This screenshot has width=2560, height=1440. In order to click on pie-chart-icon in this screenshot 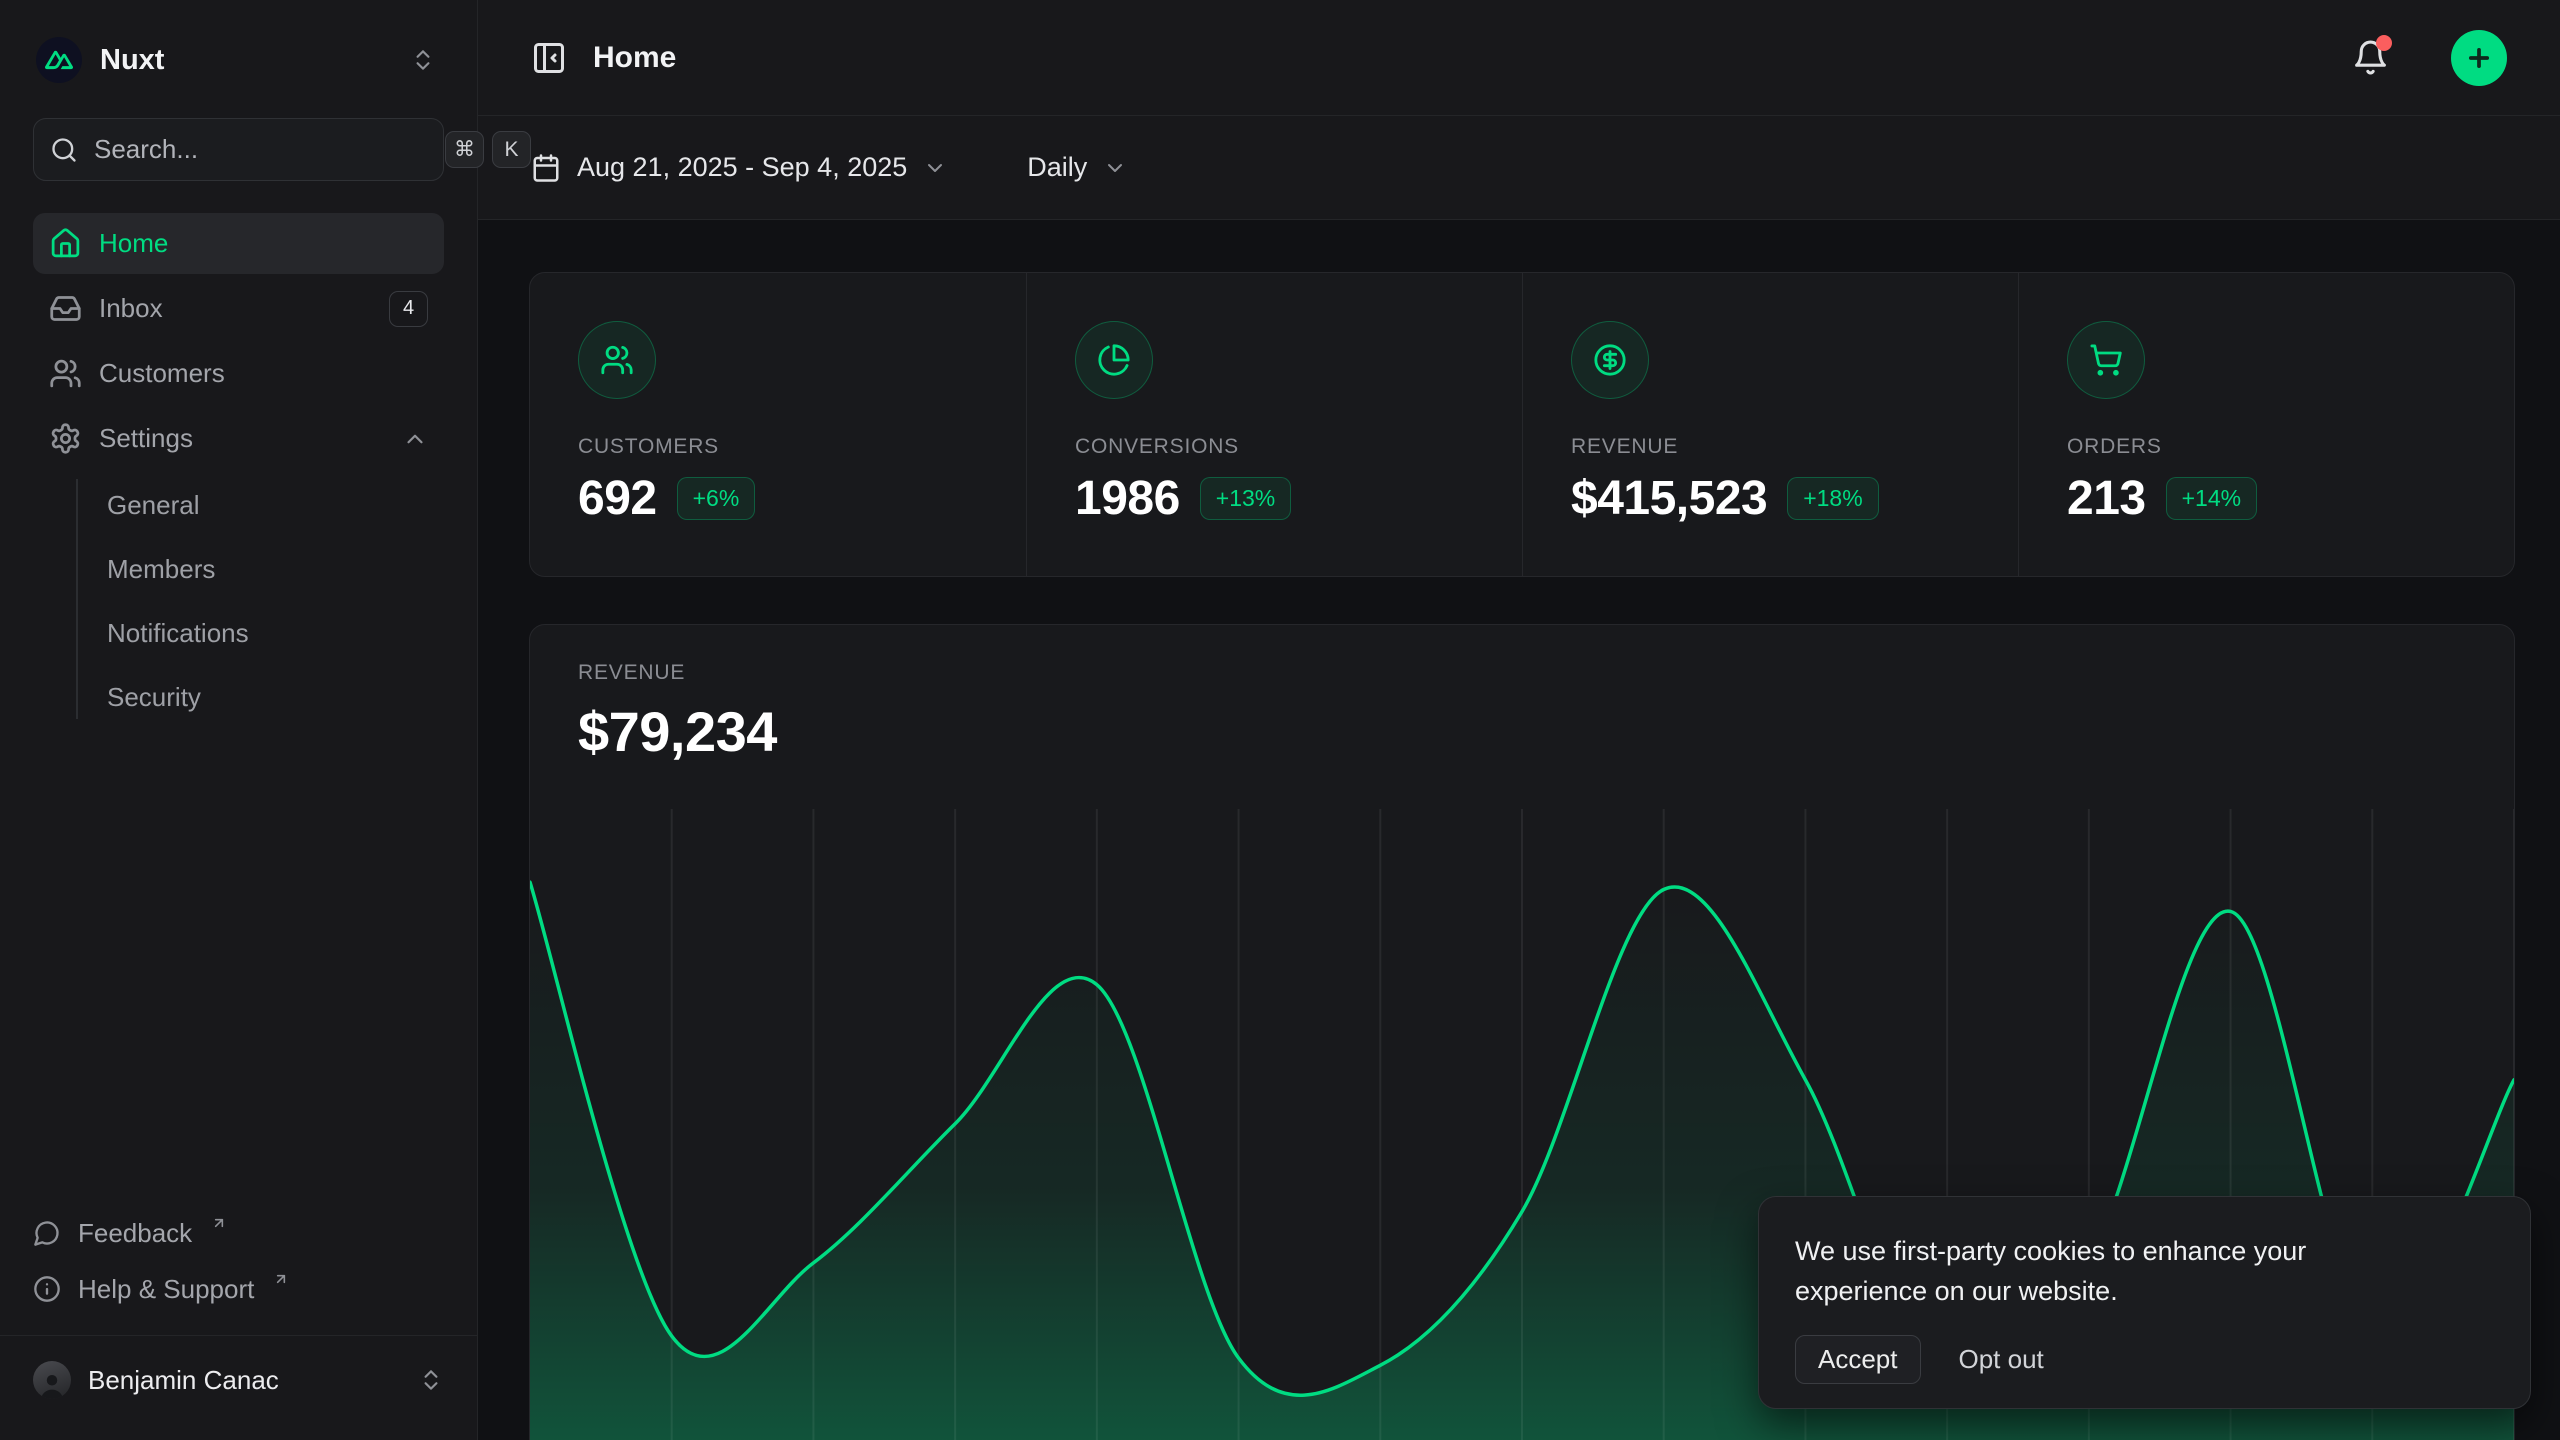, I will do `click(1114, 360)`.